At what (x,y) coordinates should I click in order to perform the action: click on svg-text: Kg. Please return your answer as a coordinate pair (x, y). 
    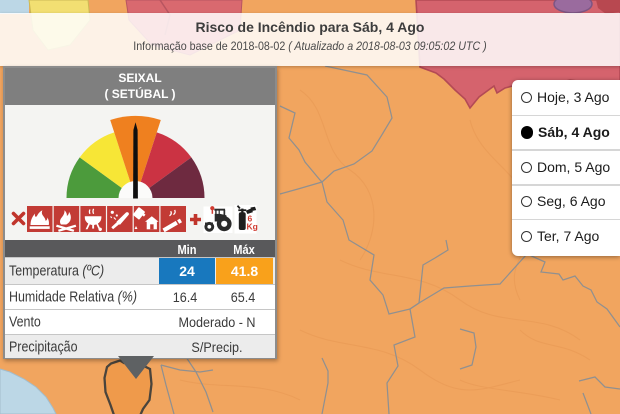
    Looking at the image, I should click on (252, 227).